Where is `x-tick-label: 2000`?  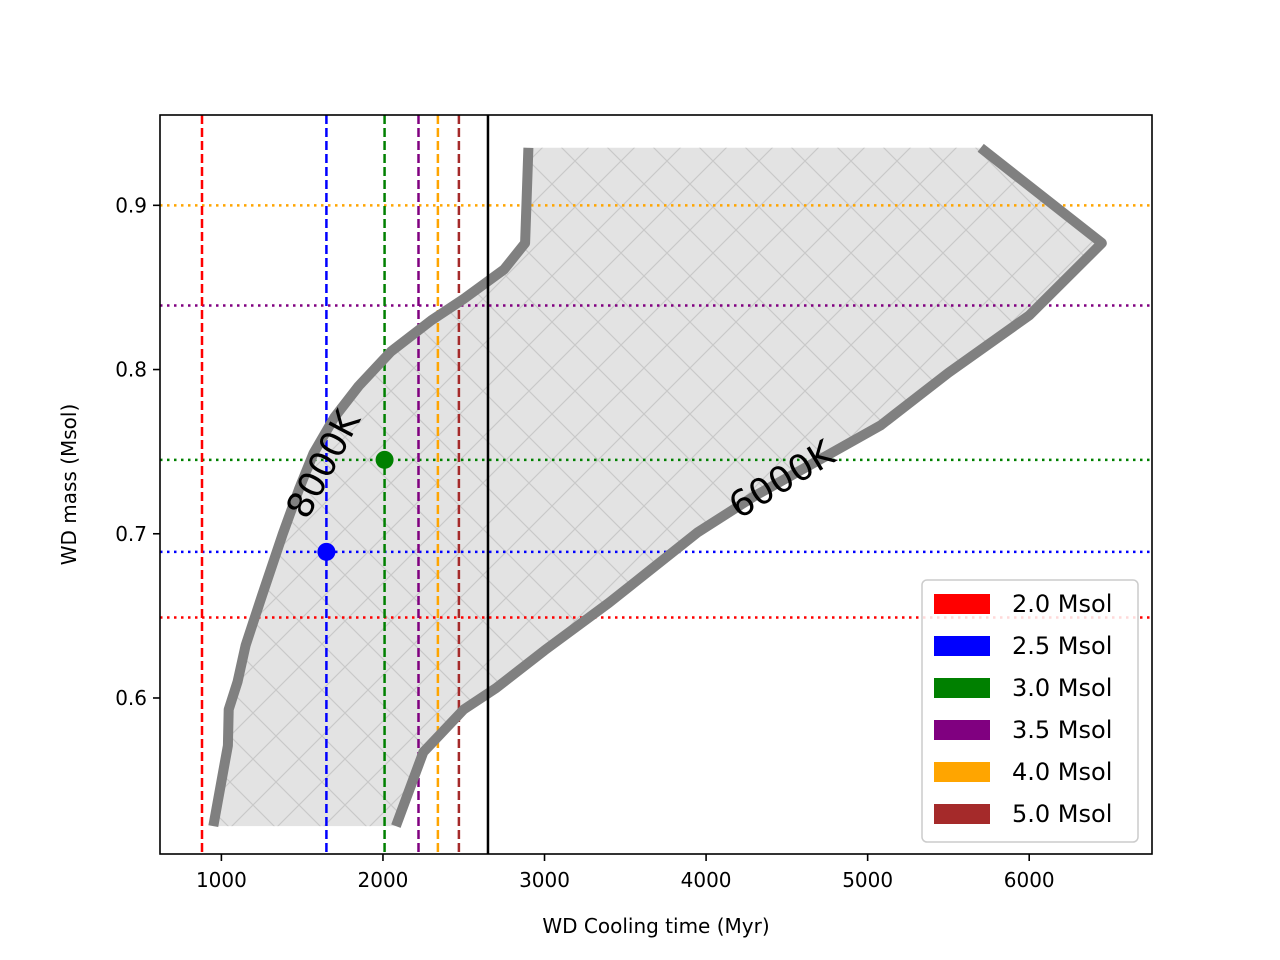
x-tick-label: 2000 is located at coordinates (383, 880).